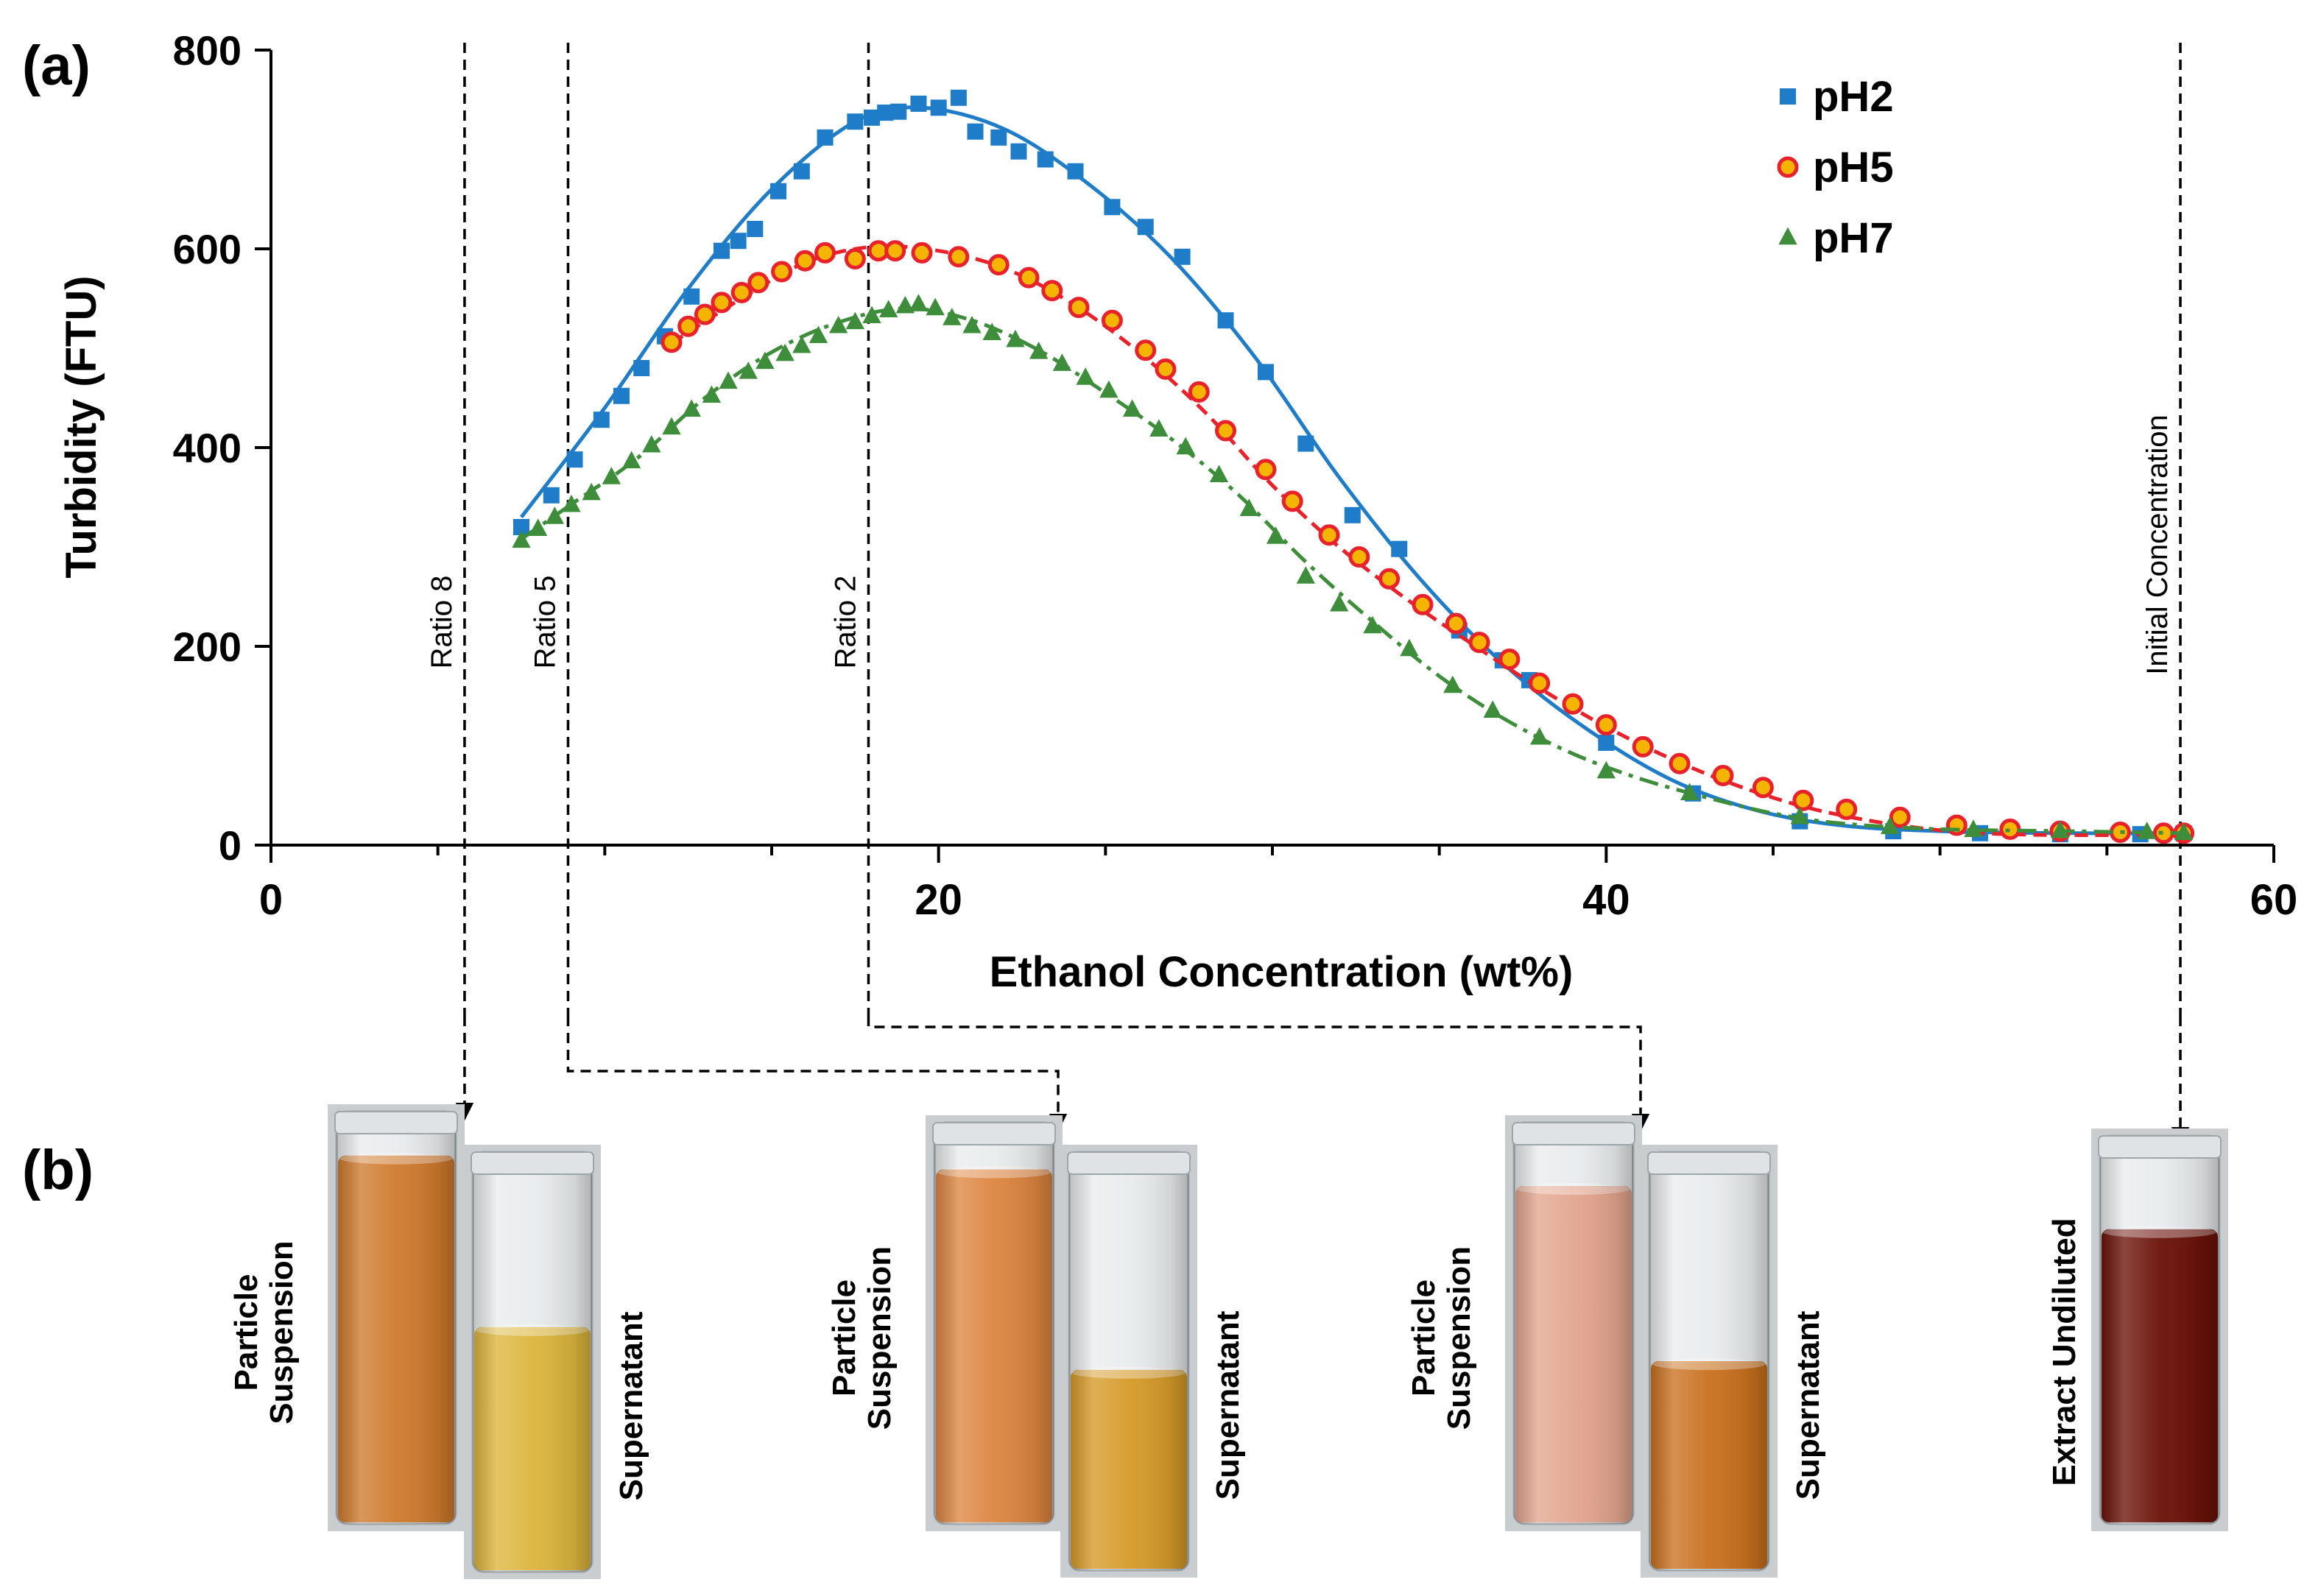 The image size is (2318, 1596). What do you see at coordinates (56, 66) in the screenshot?
I see `panel-label-a: (a)` at bounding box center [56, 66].